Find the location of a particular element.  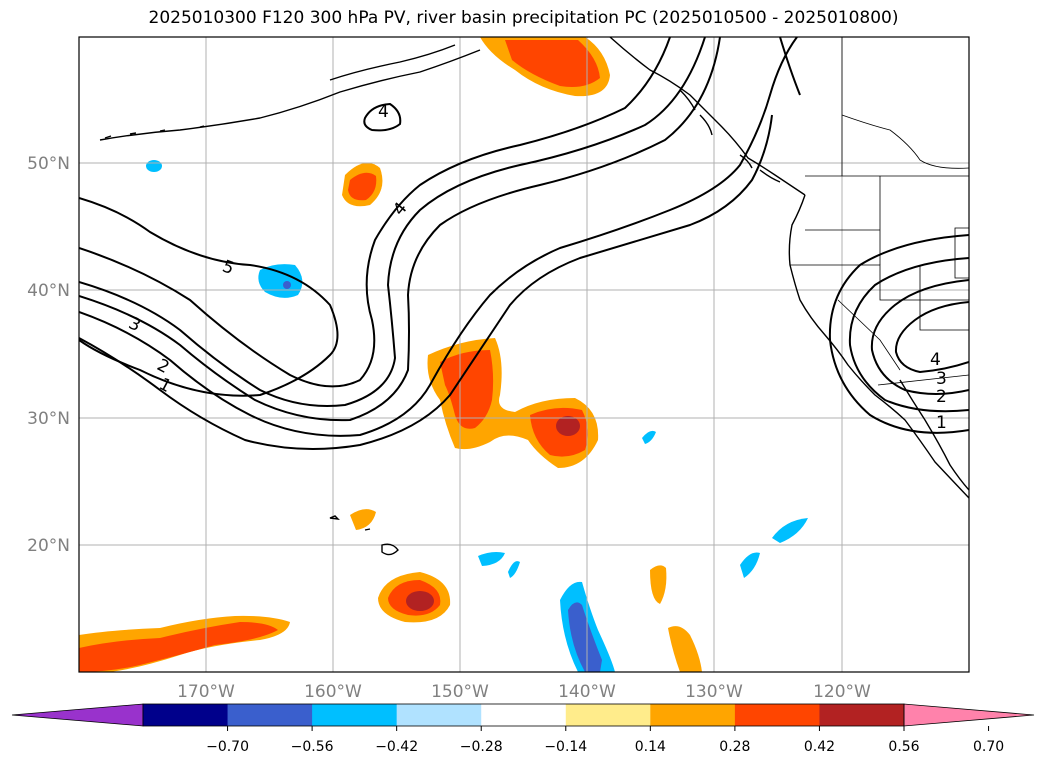

lon-label: 160°W is located at coordinates (333, 692).